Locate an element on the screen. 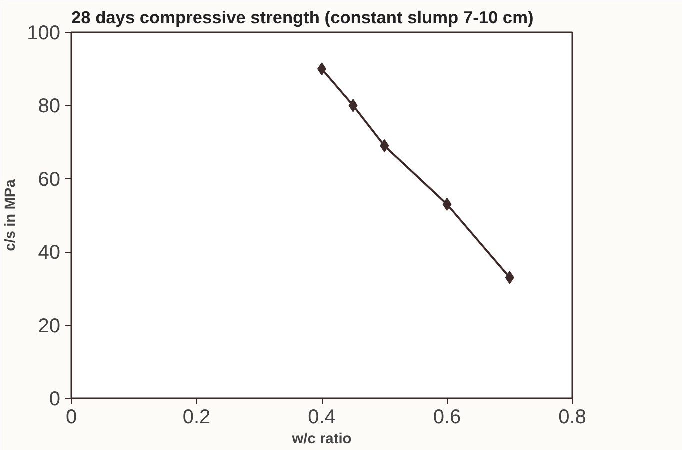 This screenshot has height=450, width=682. x-tick-label: 0 is located at coordinates (72, 417).